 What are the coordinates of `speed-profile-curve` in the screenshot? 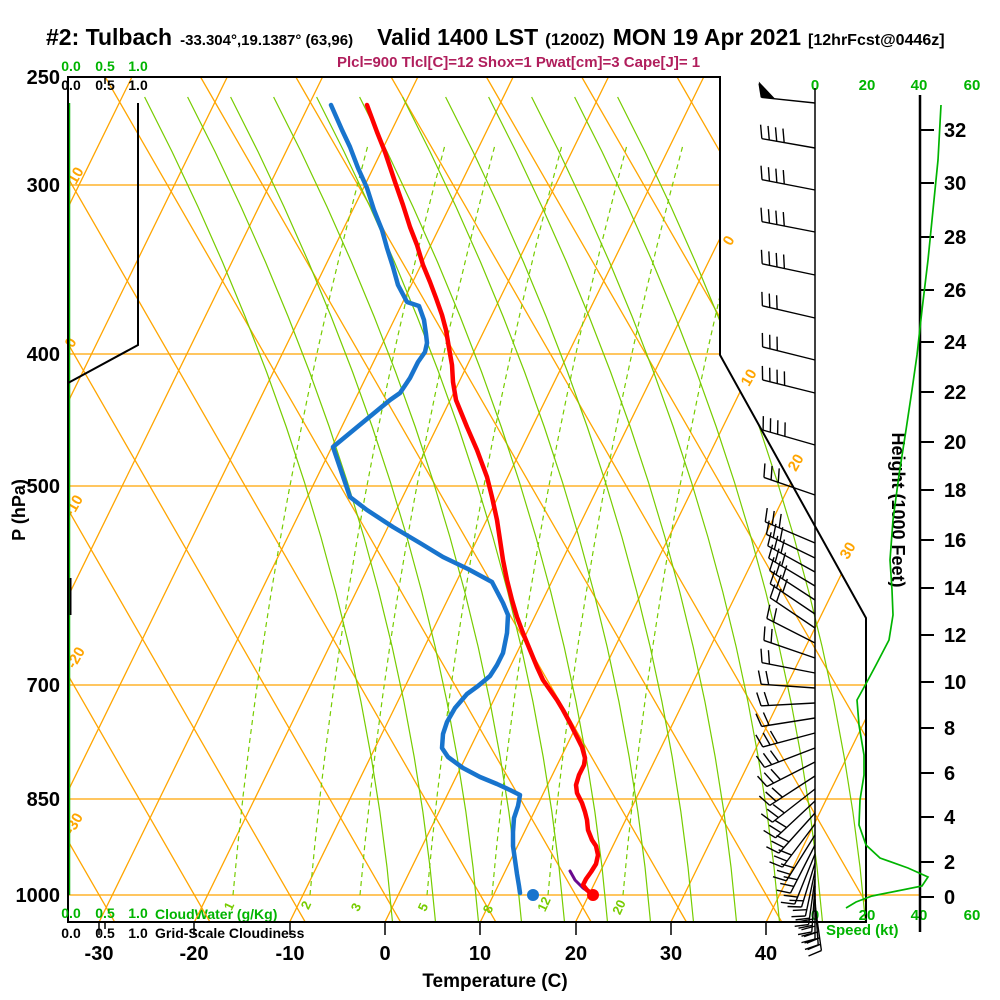 It's located at (893, 506).